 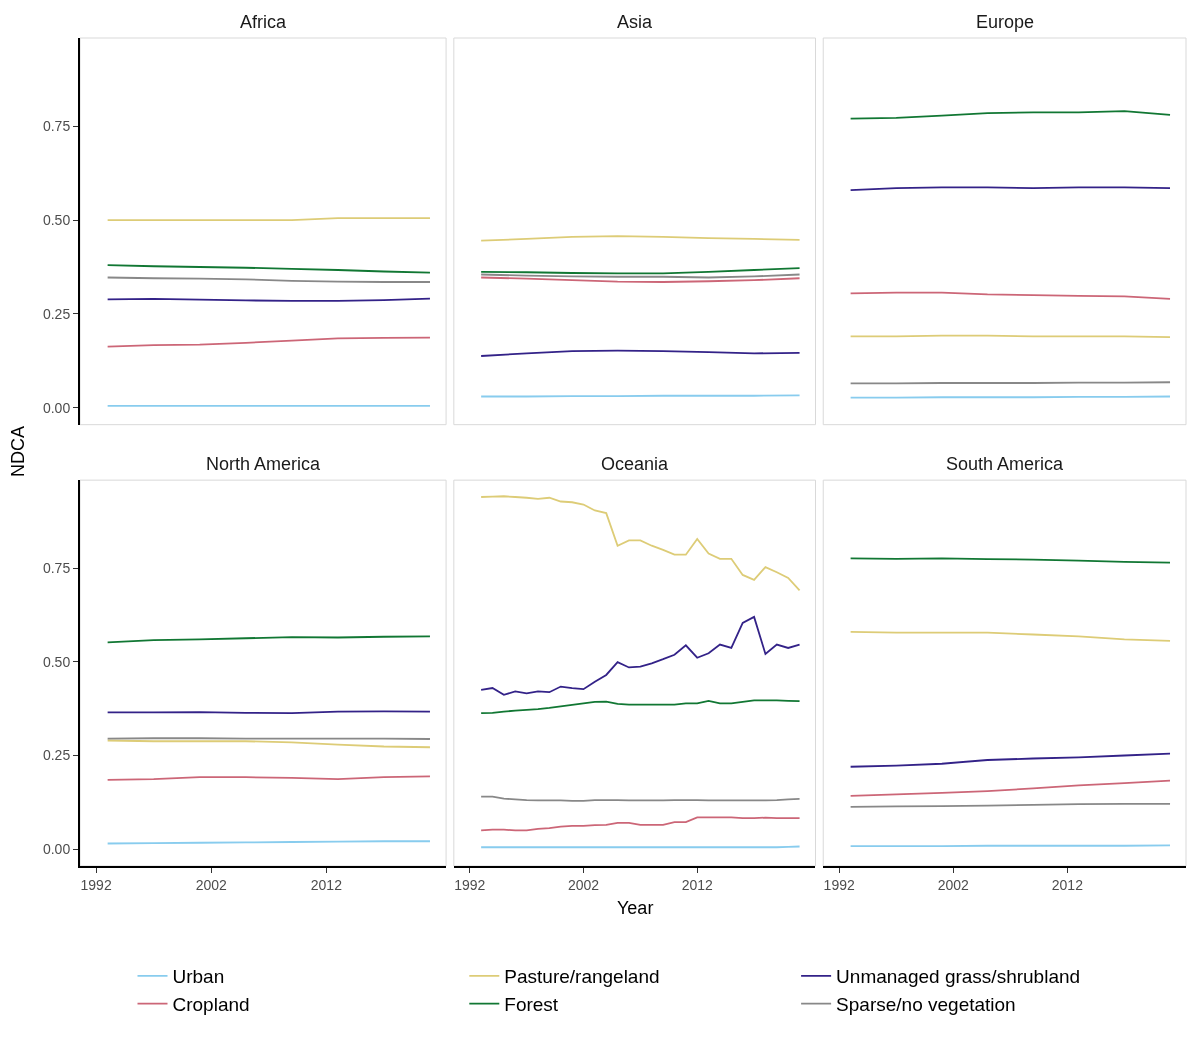 What do you see at coordinates (263, 22) in the screenshot?
I see `chart-title: Africa` at bounding box center [263, 22].